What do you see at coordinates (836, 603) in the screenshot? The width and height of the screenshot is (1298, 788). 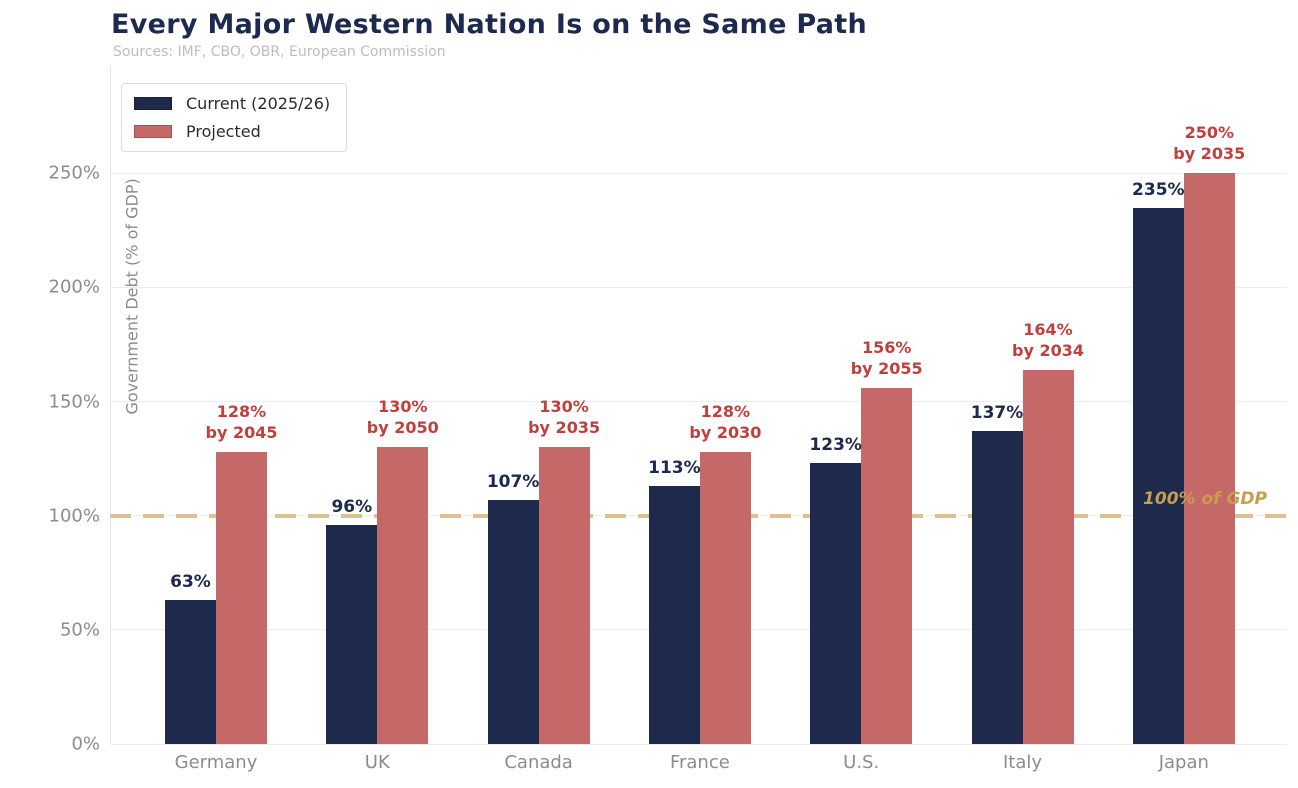 I see `bar-current-U.S.` at bounding box center [836, 603].